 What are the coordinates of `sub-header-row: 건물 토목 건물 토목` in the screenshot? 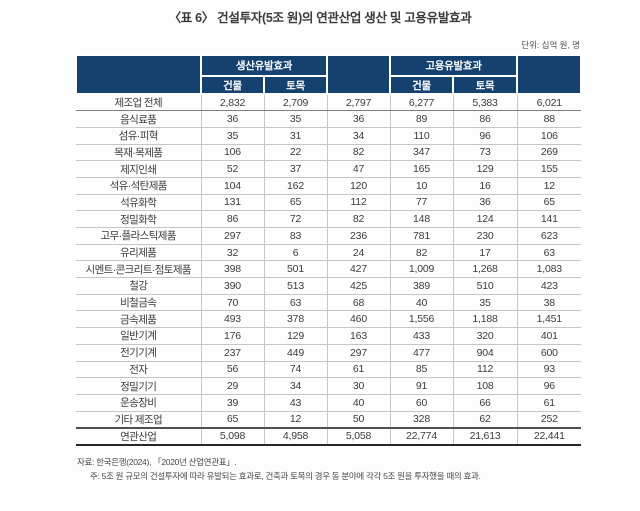 It's located at (328, 85).